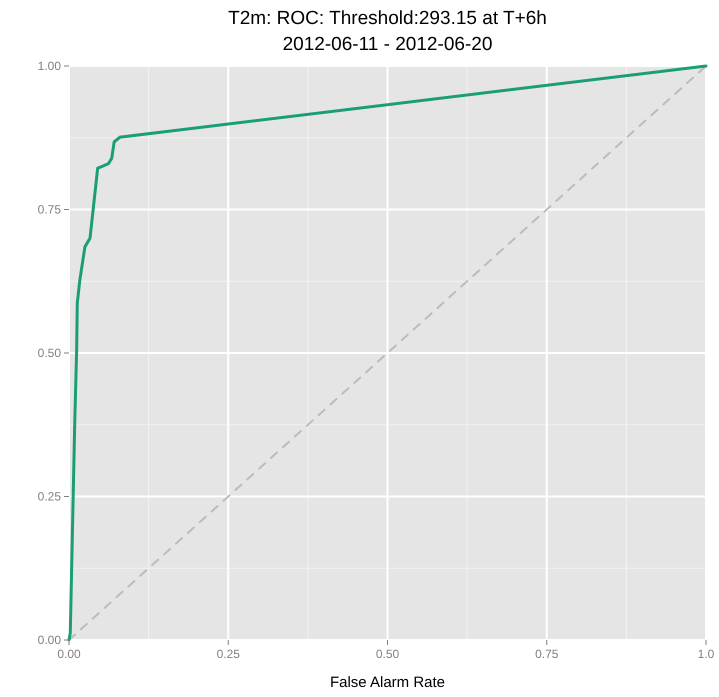 This screenshot has width=719, height=697. Describe the element at coordinates (50, 640) in the screenshot. I see `y-tick-label: 0.00` at that location.